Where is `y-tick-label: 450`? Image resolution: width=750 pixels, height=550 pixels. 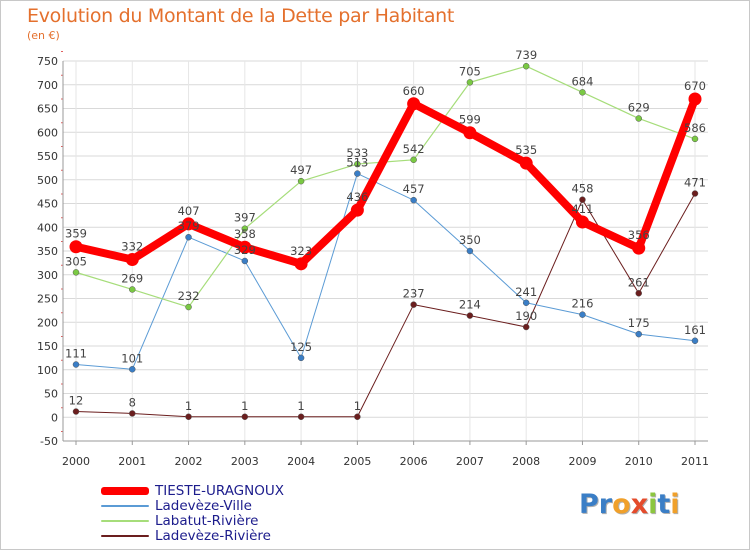 y-tick-label: 450 is located at coordinates (47, 204).